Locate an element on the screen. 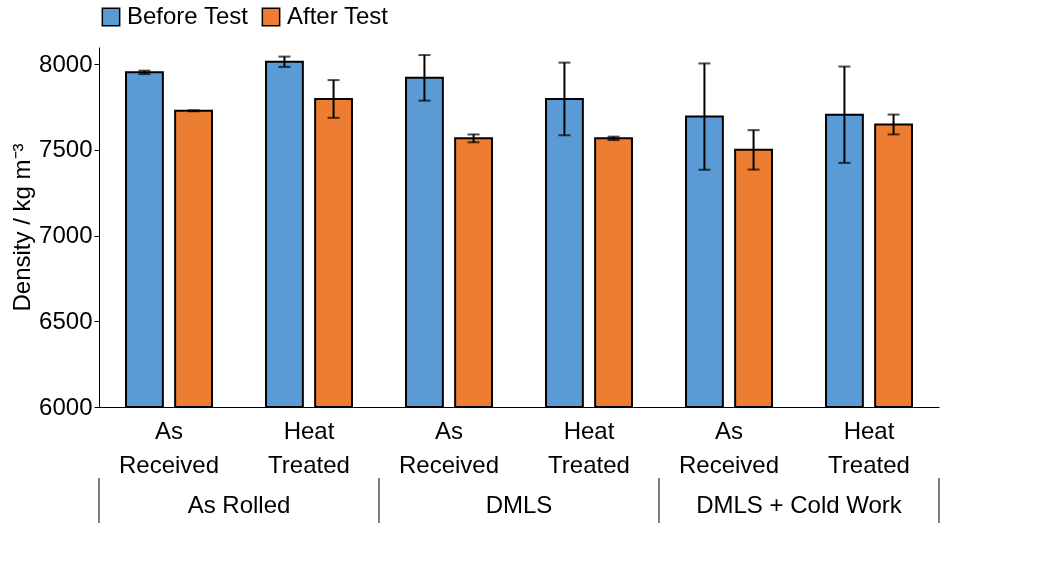 The width and height of the screenshot is (1045, 587). text: As Rolled is located at coordinates (239, 504).